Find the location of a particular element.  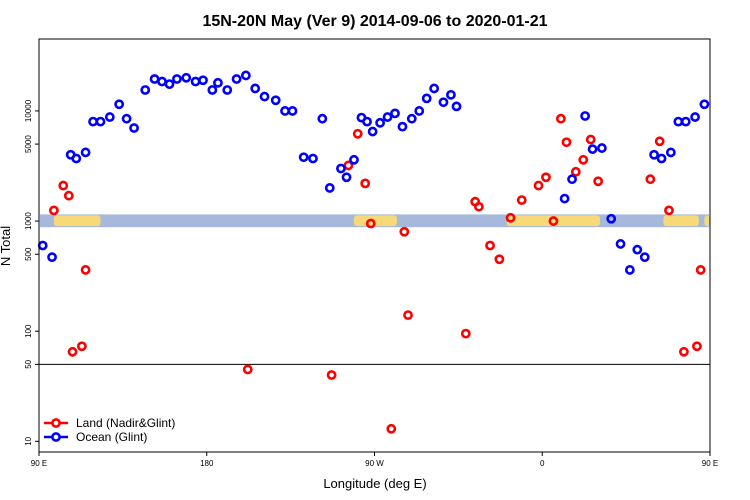

y-tick-label: 100 is located at coordinates (28, 331).